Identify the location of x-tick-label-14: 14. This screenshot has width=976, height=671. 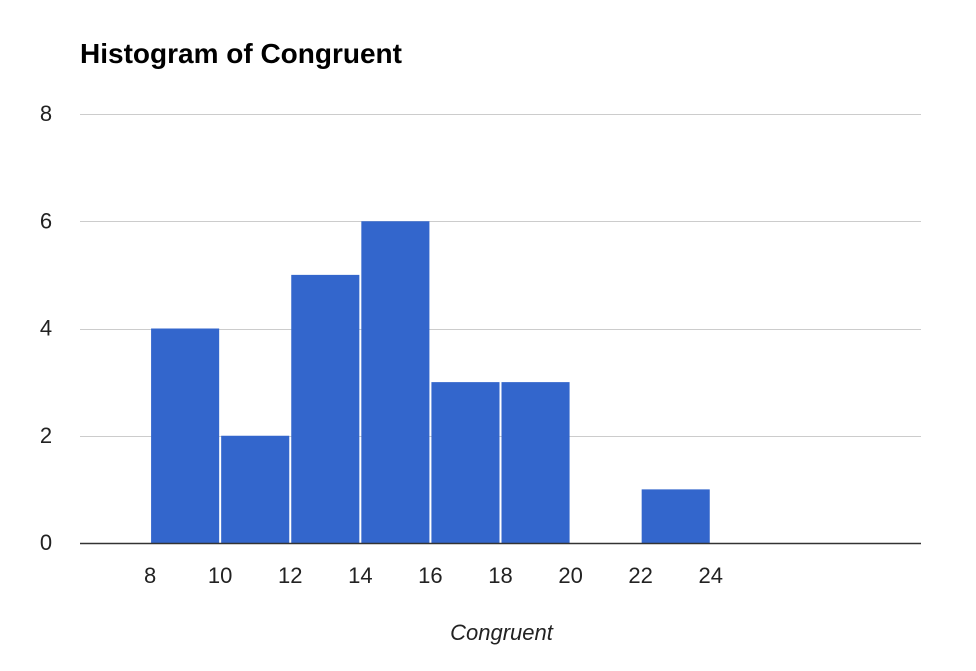
(360, 575).